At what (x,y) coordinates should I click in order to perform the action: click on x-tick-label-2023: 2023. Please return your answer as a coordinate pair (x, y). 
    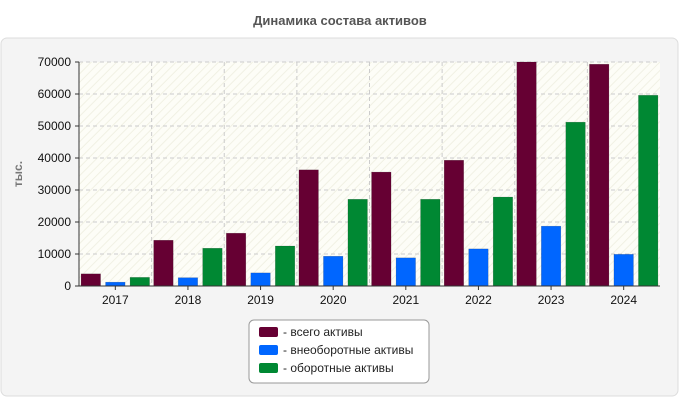
    Looking at the image, I should click on (551, 300).